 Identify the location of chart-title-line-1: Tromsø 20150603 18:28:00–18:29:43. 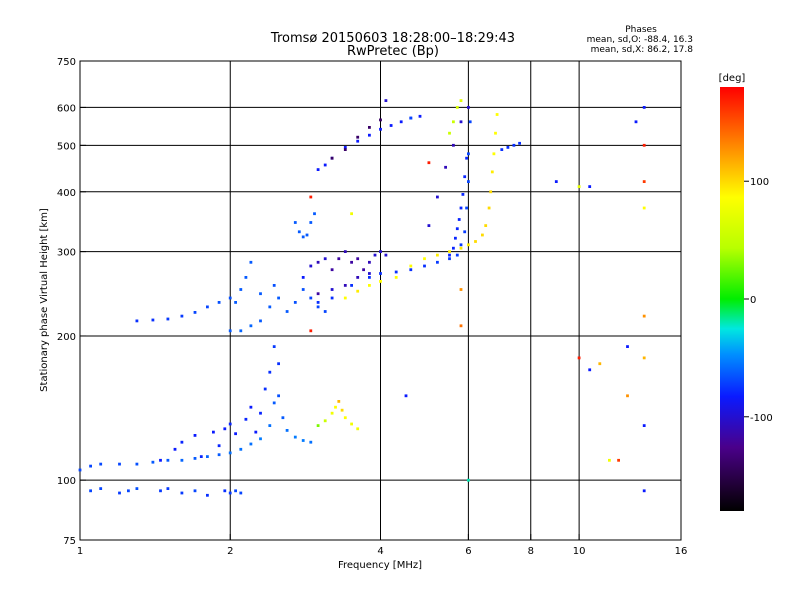
(392, 38).